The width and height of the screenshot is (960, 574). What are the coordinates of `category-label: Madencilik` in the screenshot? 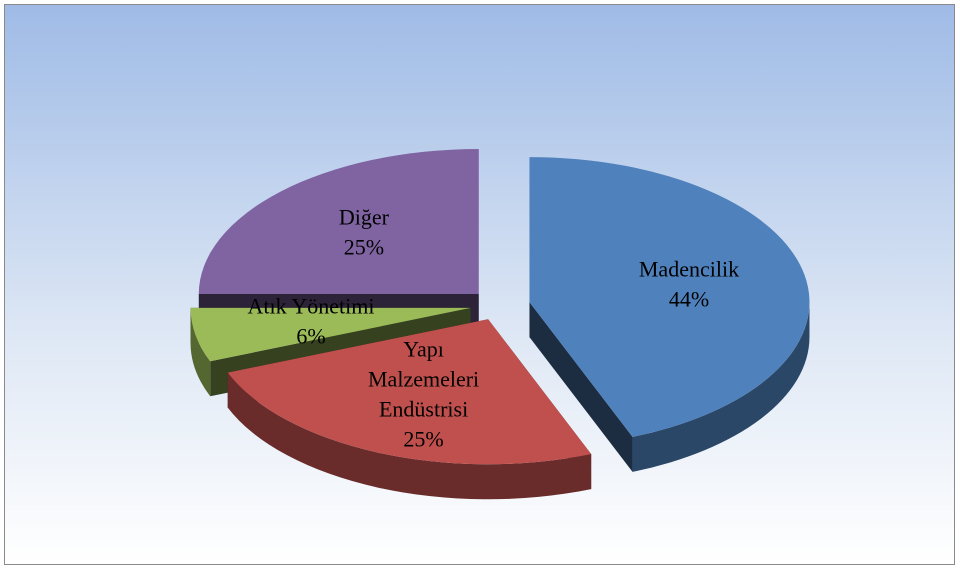 It's located at (689, 268).